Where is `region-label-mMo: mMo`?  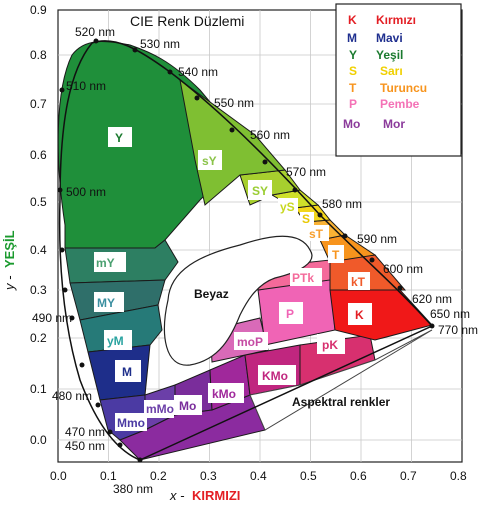
region-label-mMo: mMo is located at coordinates (160, 409).